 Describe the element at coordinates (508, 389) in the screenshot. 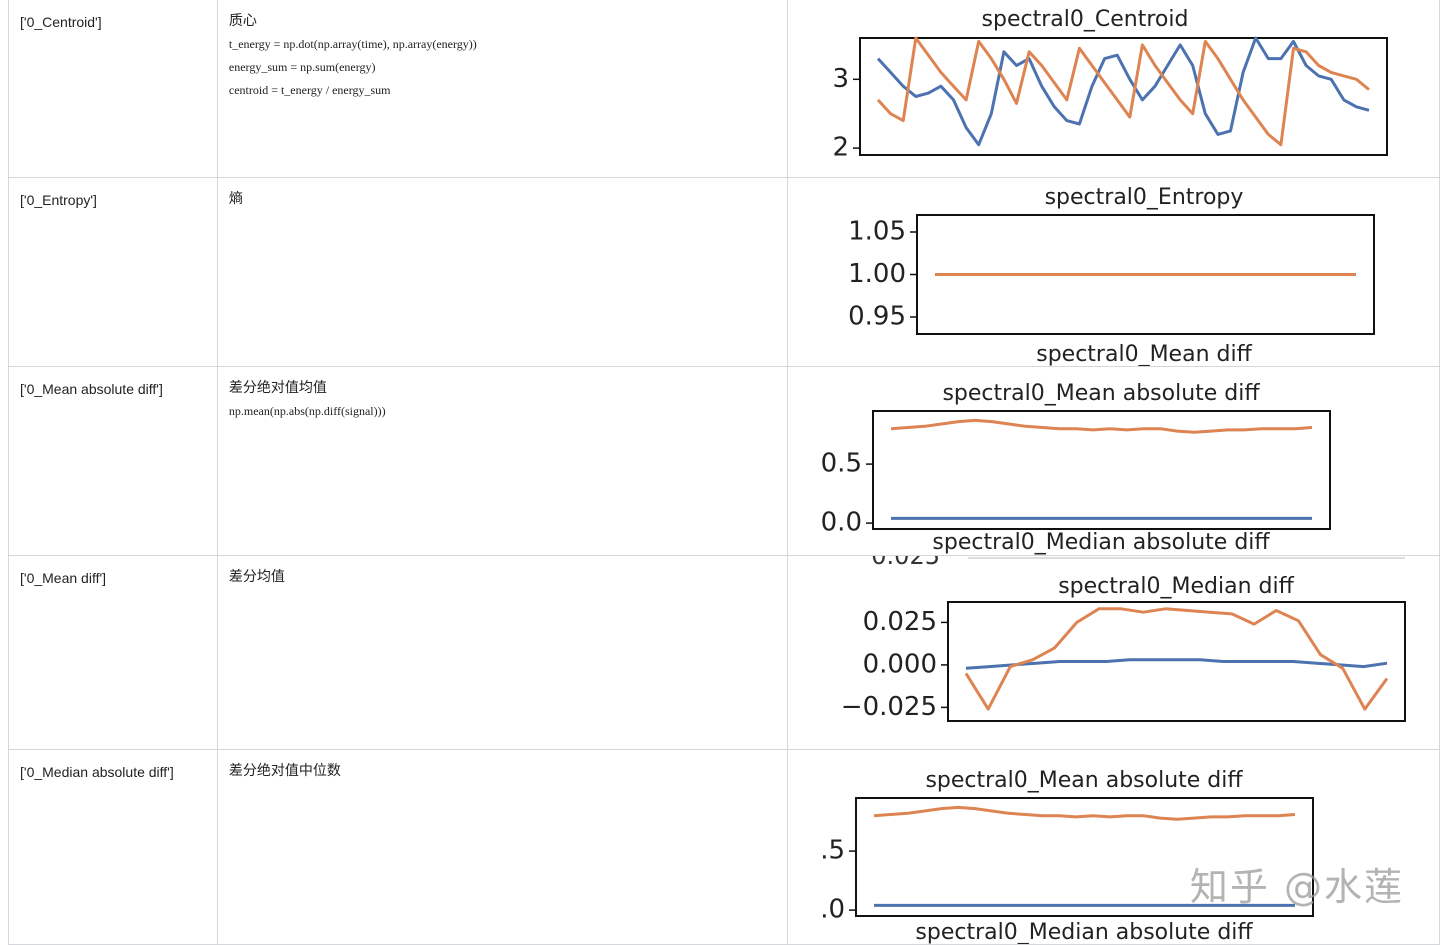

I see `feature-desc: 差分绝对值均值` at that location.